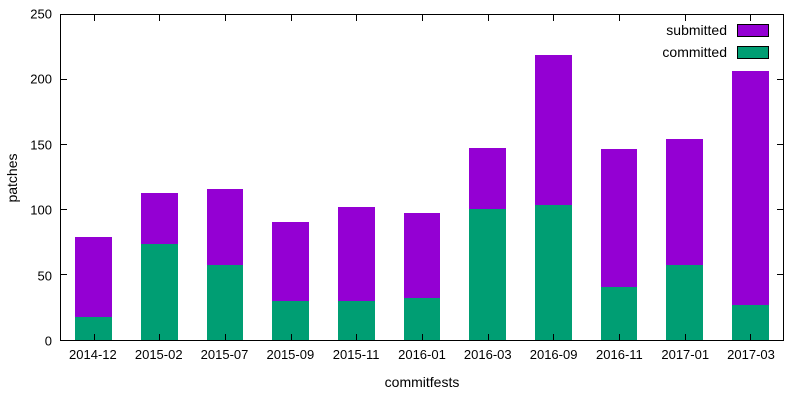  What do you see at coordinates (715, 41) in the screenshot?
I see `legend: submitted committed` at bounding box center [715, 41].